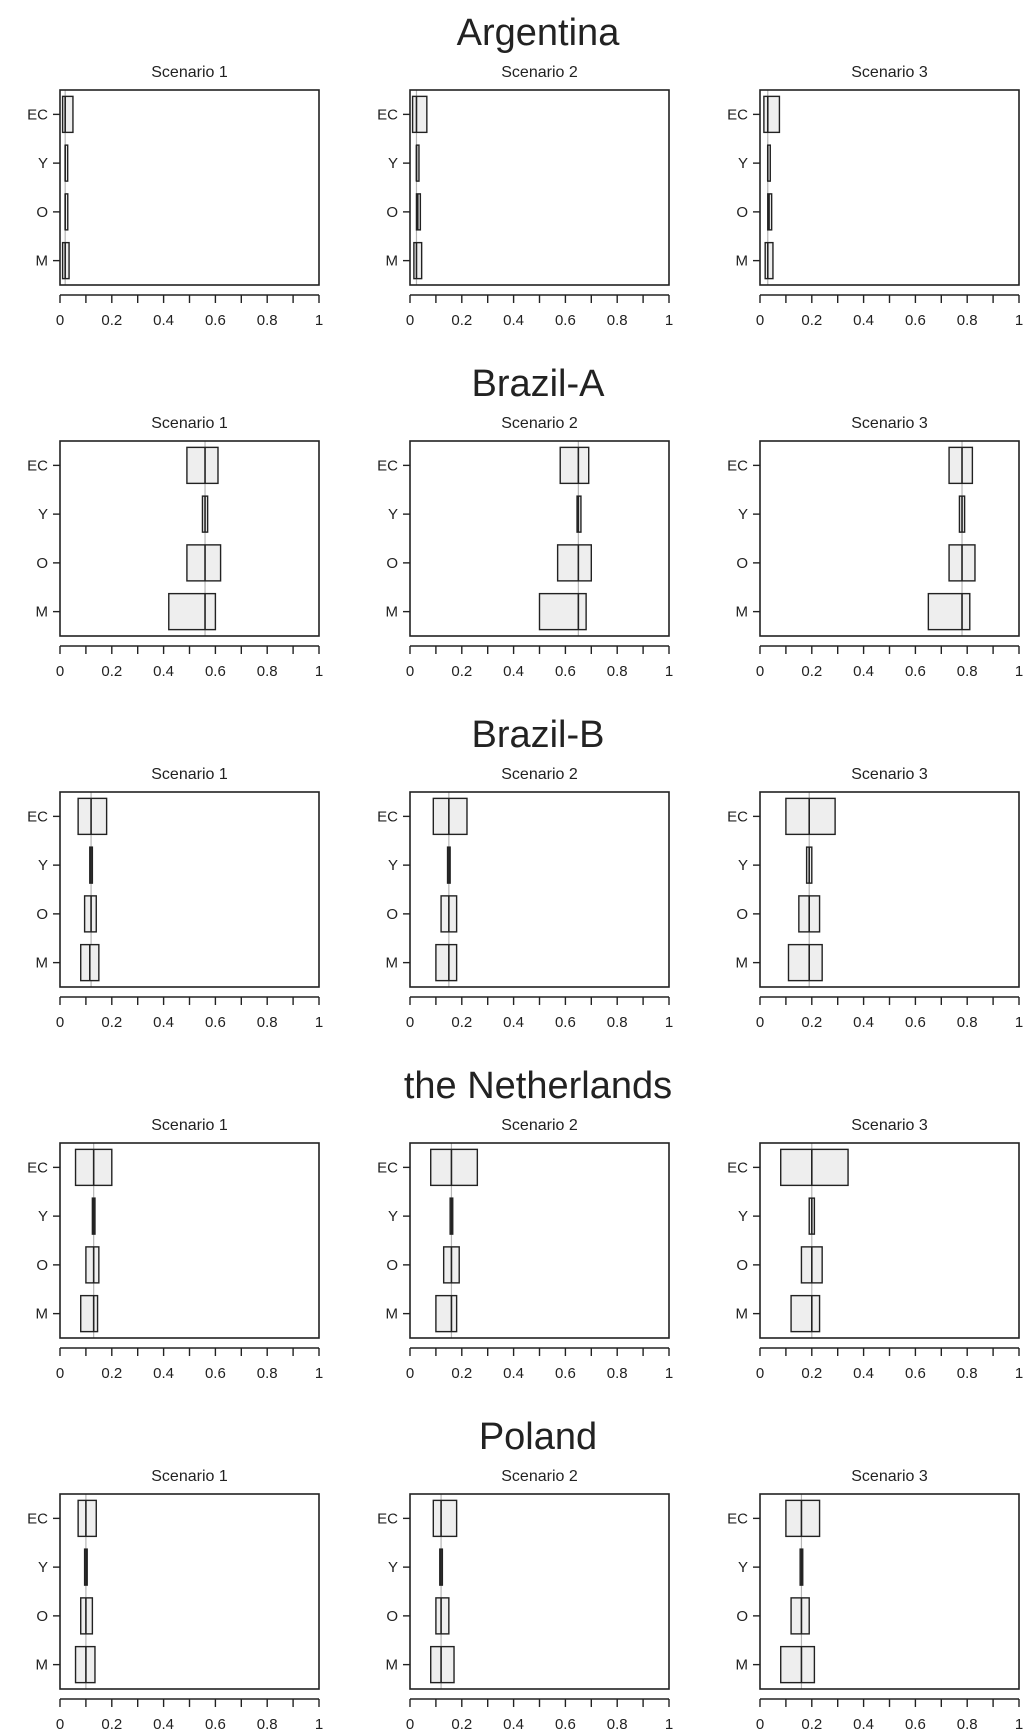 This screenshot has width=1026, height=1733. Describe the element at coordinates (538, 1437) in the screenshot. I see `country-title: Poland` at that location.